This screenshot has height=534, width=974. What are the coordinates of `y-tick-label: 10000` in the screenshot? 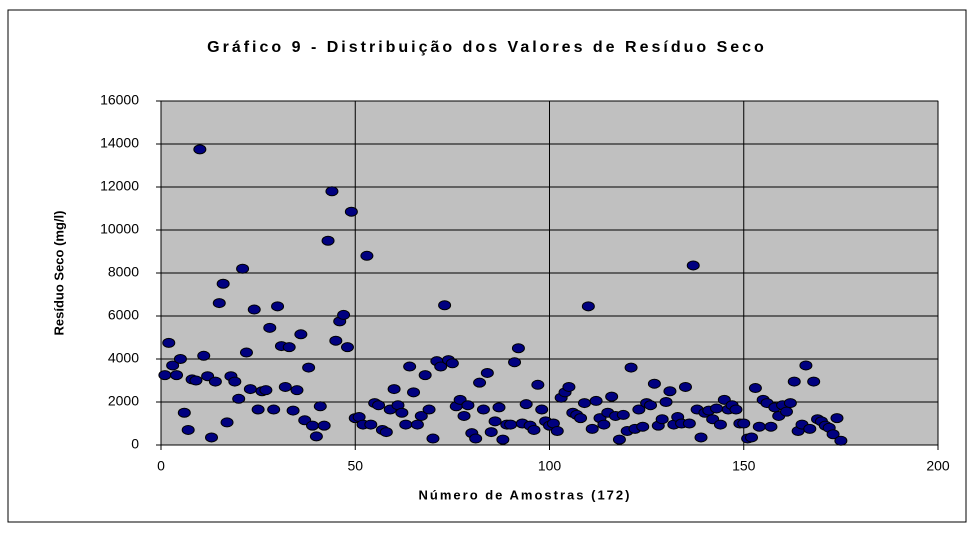 It's located at (119, 229).